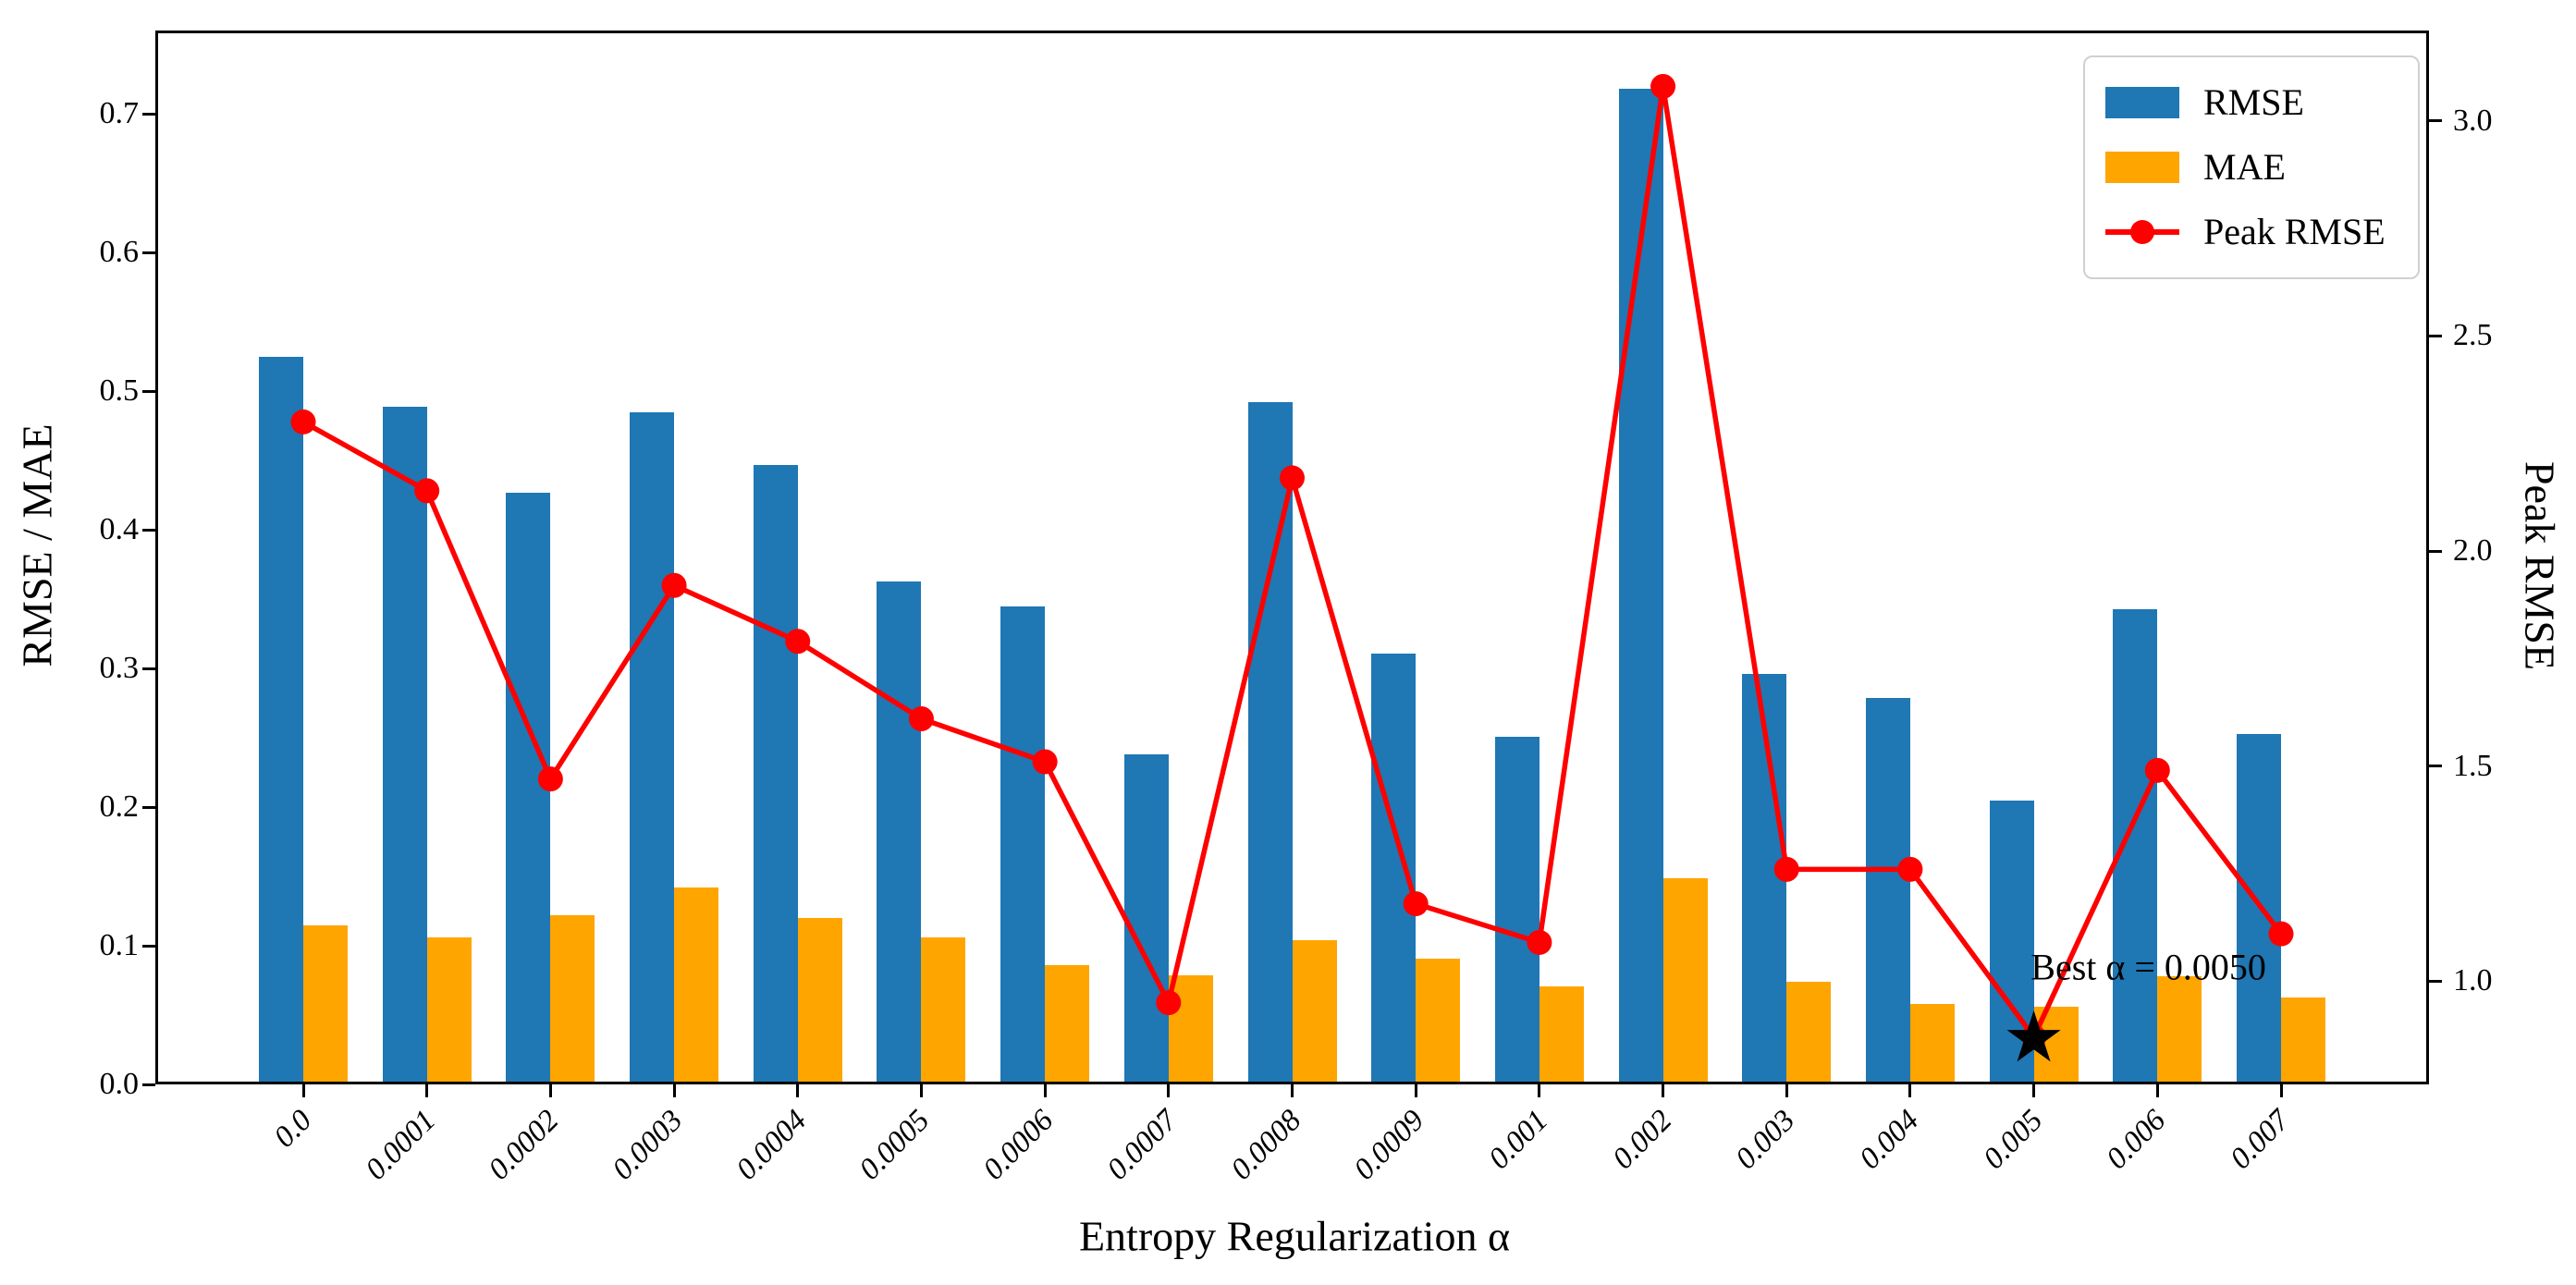 The image size is (2576, 1285). What do you see at coordinates (120, 945) in the screenshot?
I see `left-y-tick-label: 0.1` at bounding box center [120, 945].